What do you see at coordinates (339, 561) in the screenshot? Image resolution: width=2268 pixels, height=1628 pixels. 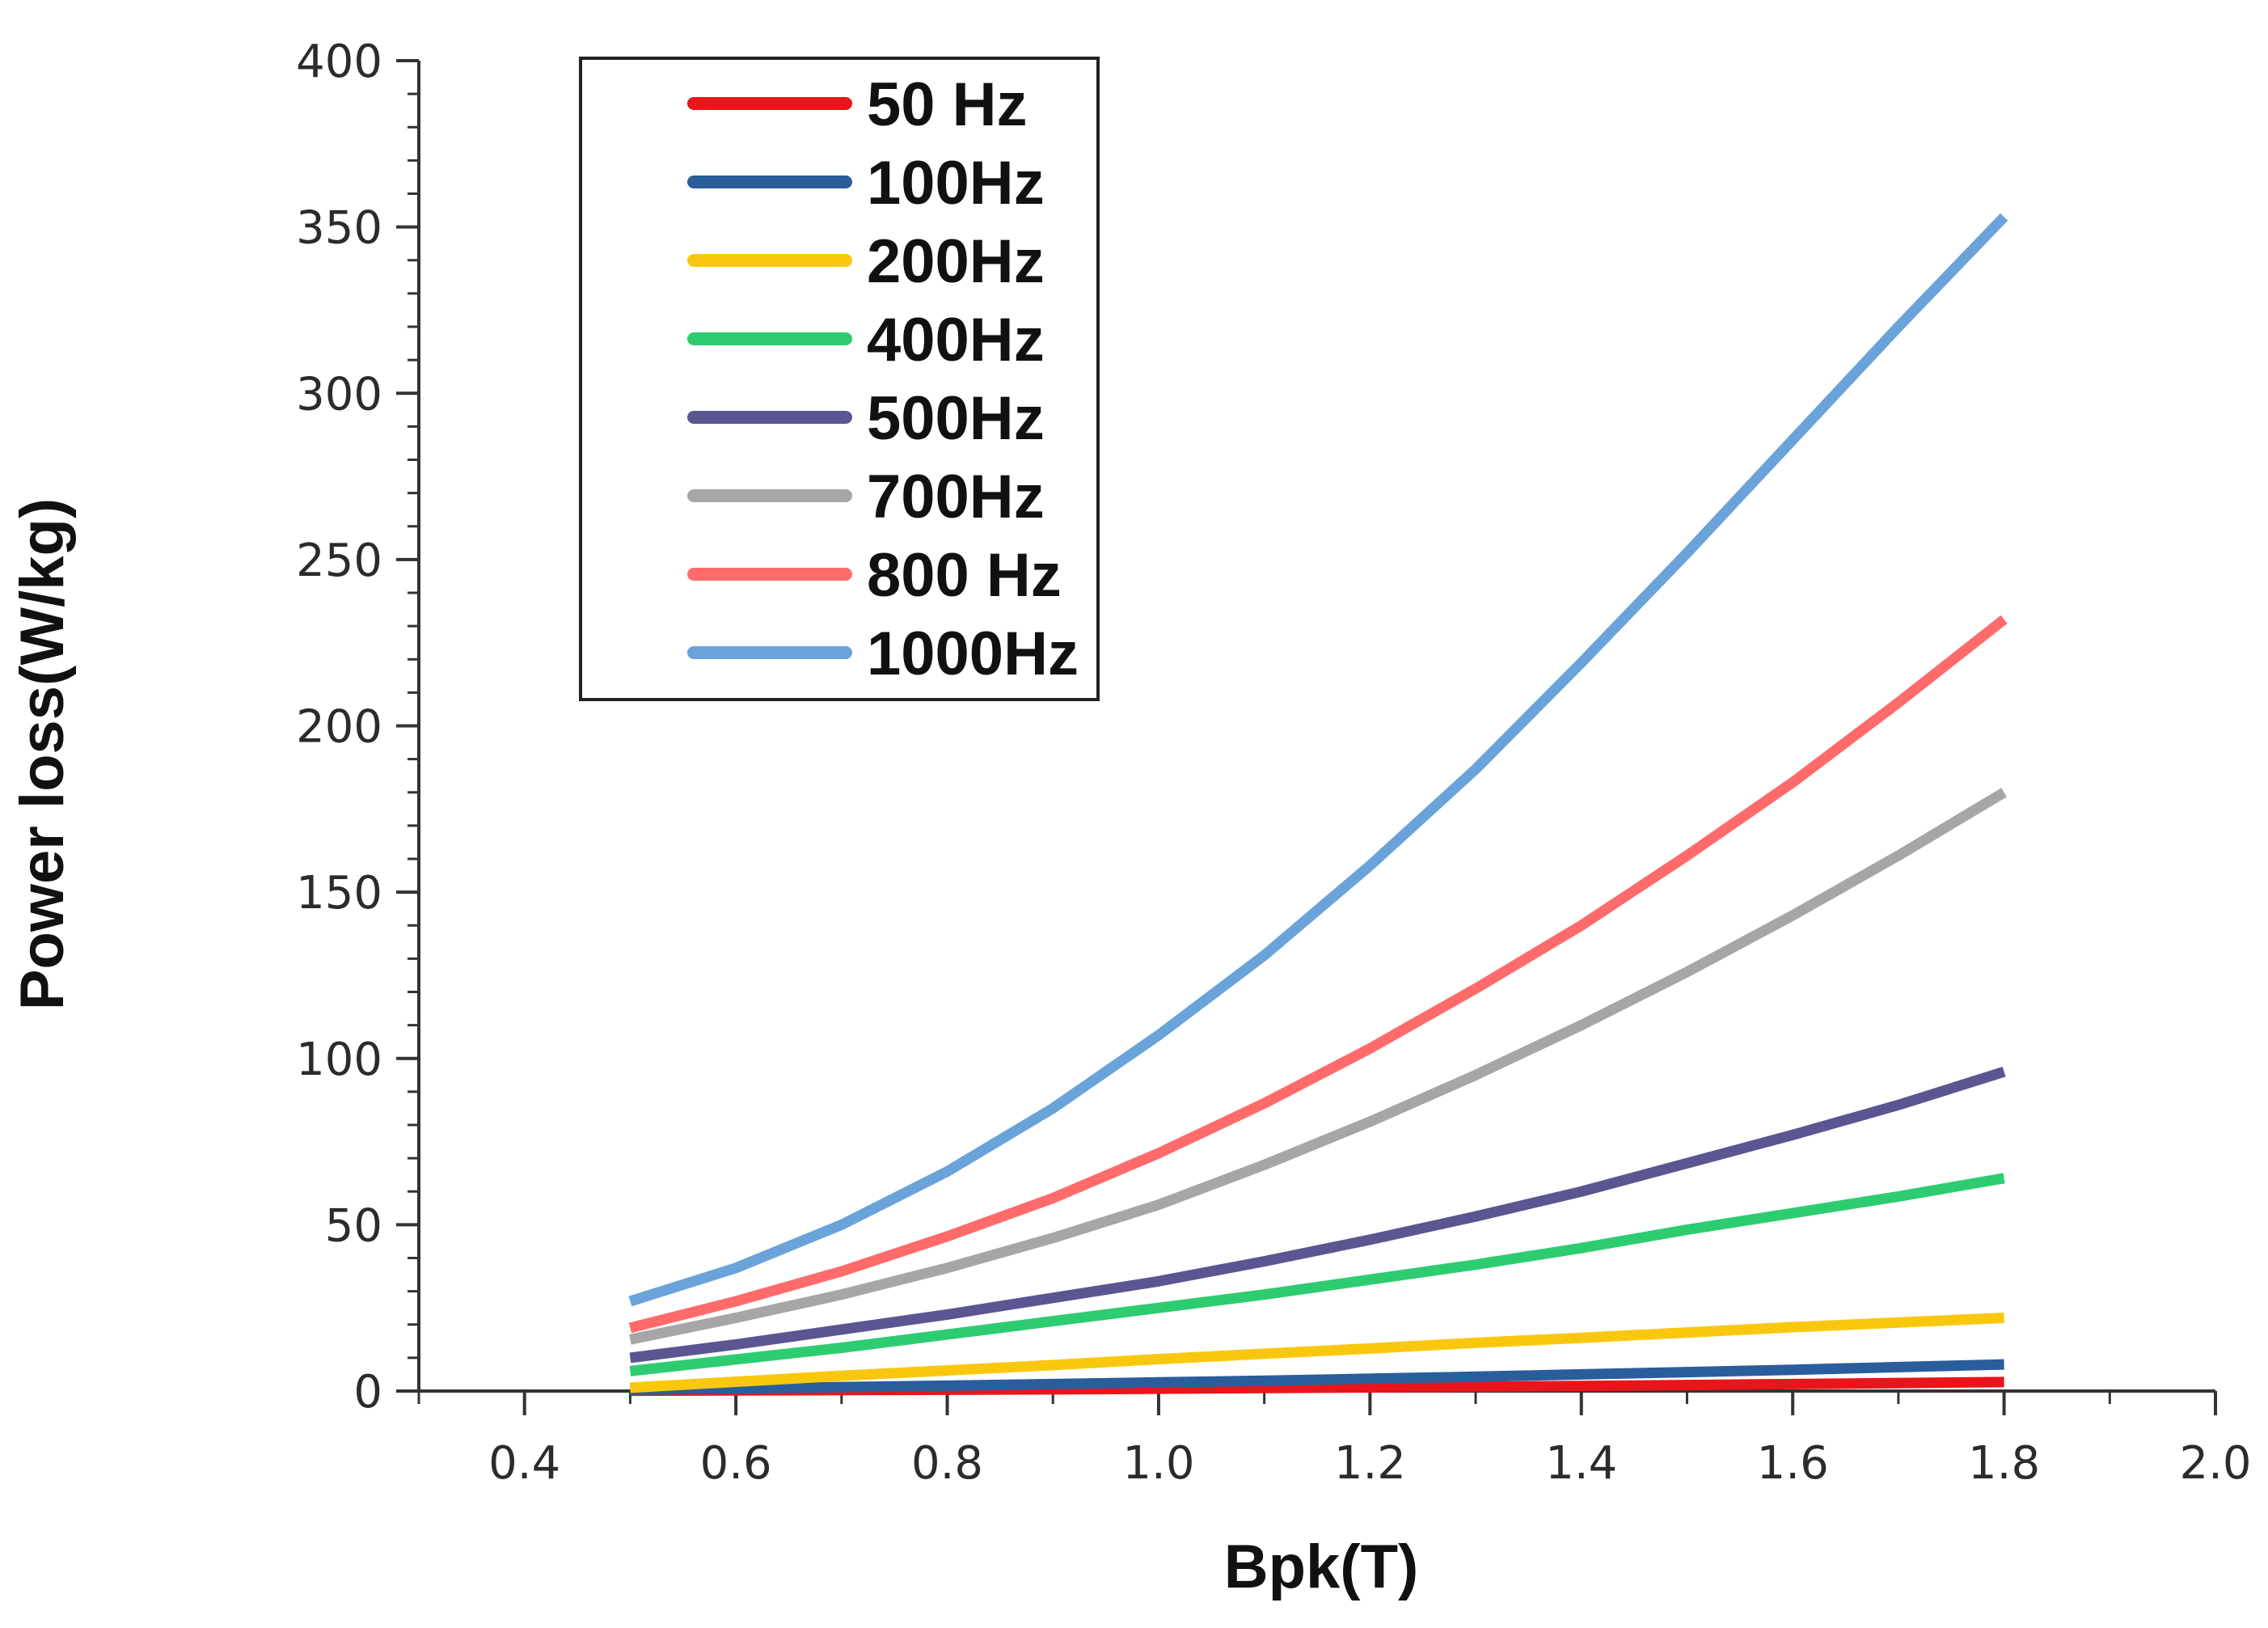 I see `y-tick-label: 250` at bounding box center [339, 561].